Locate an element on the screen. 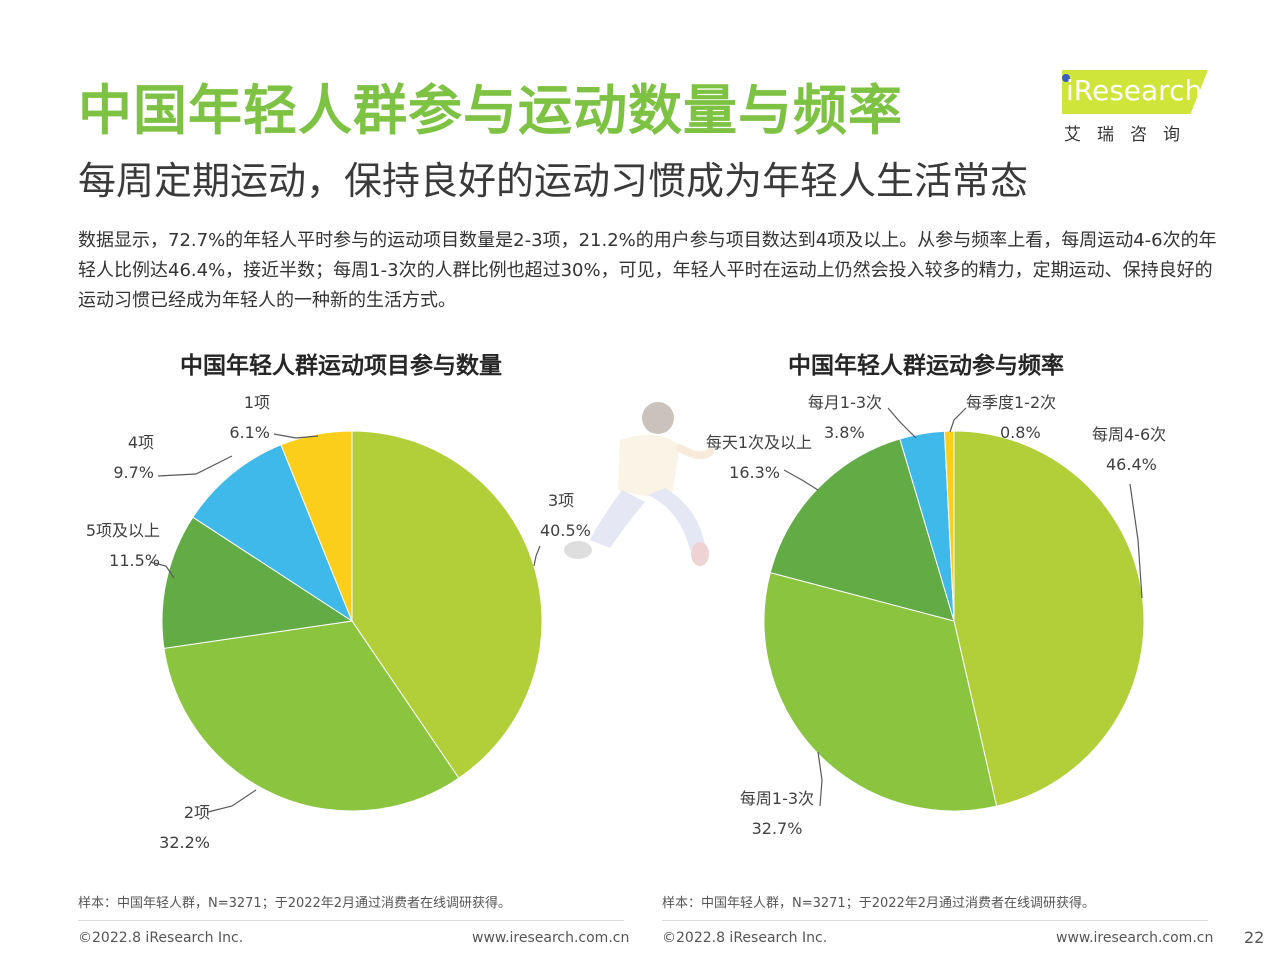 This screenshot has height=960, width=1280. runner-leg-left is located at coordinates (617, 519).